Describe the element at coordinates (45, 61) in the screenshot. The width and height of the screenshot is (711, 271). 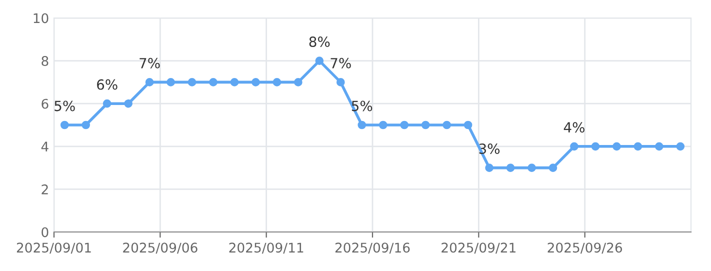
I see `y-tick-label: 8` at that location.